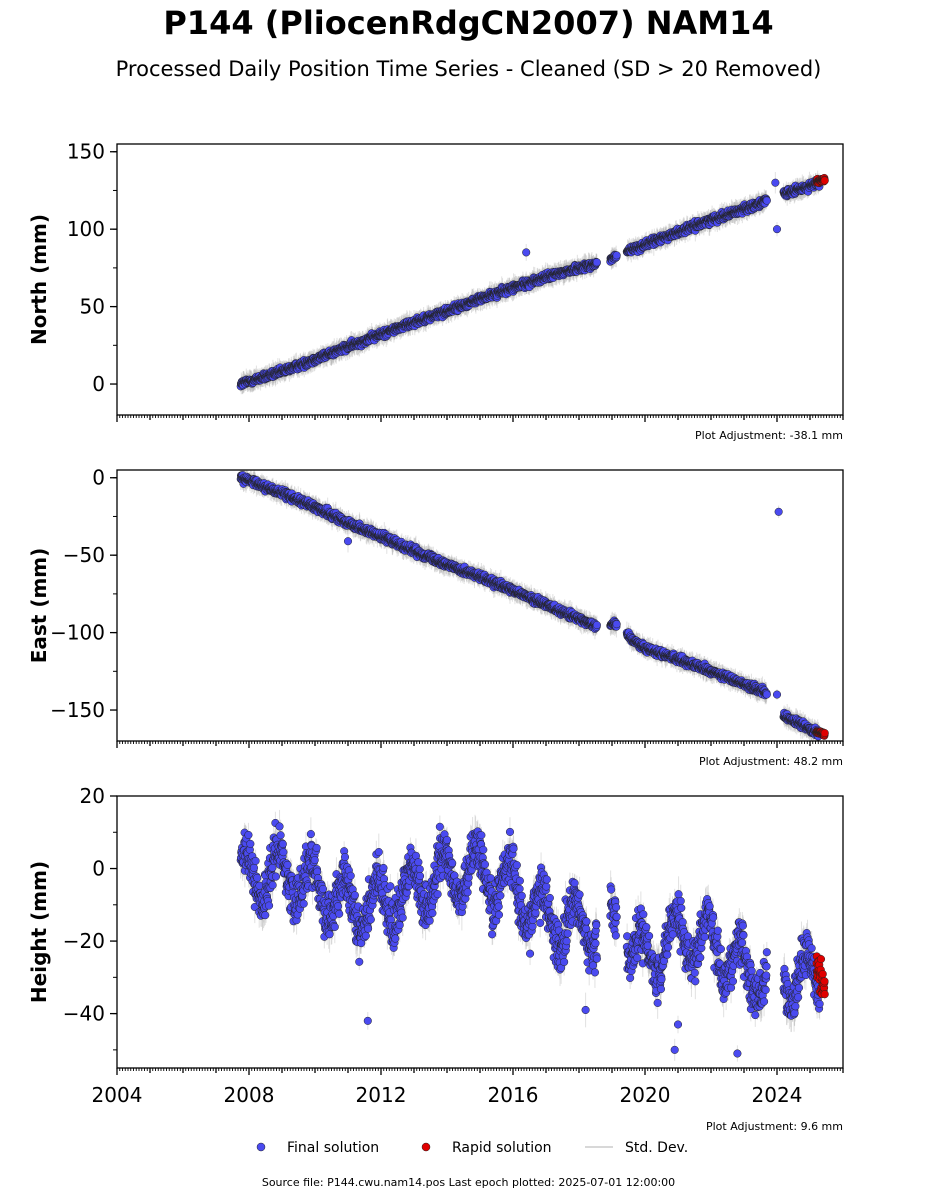 The height and width of the screenshot is (1200, 937). Describe the element at coordinates (92, 307) in the screenshot. I see `y-tick-label: 50` at that location.